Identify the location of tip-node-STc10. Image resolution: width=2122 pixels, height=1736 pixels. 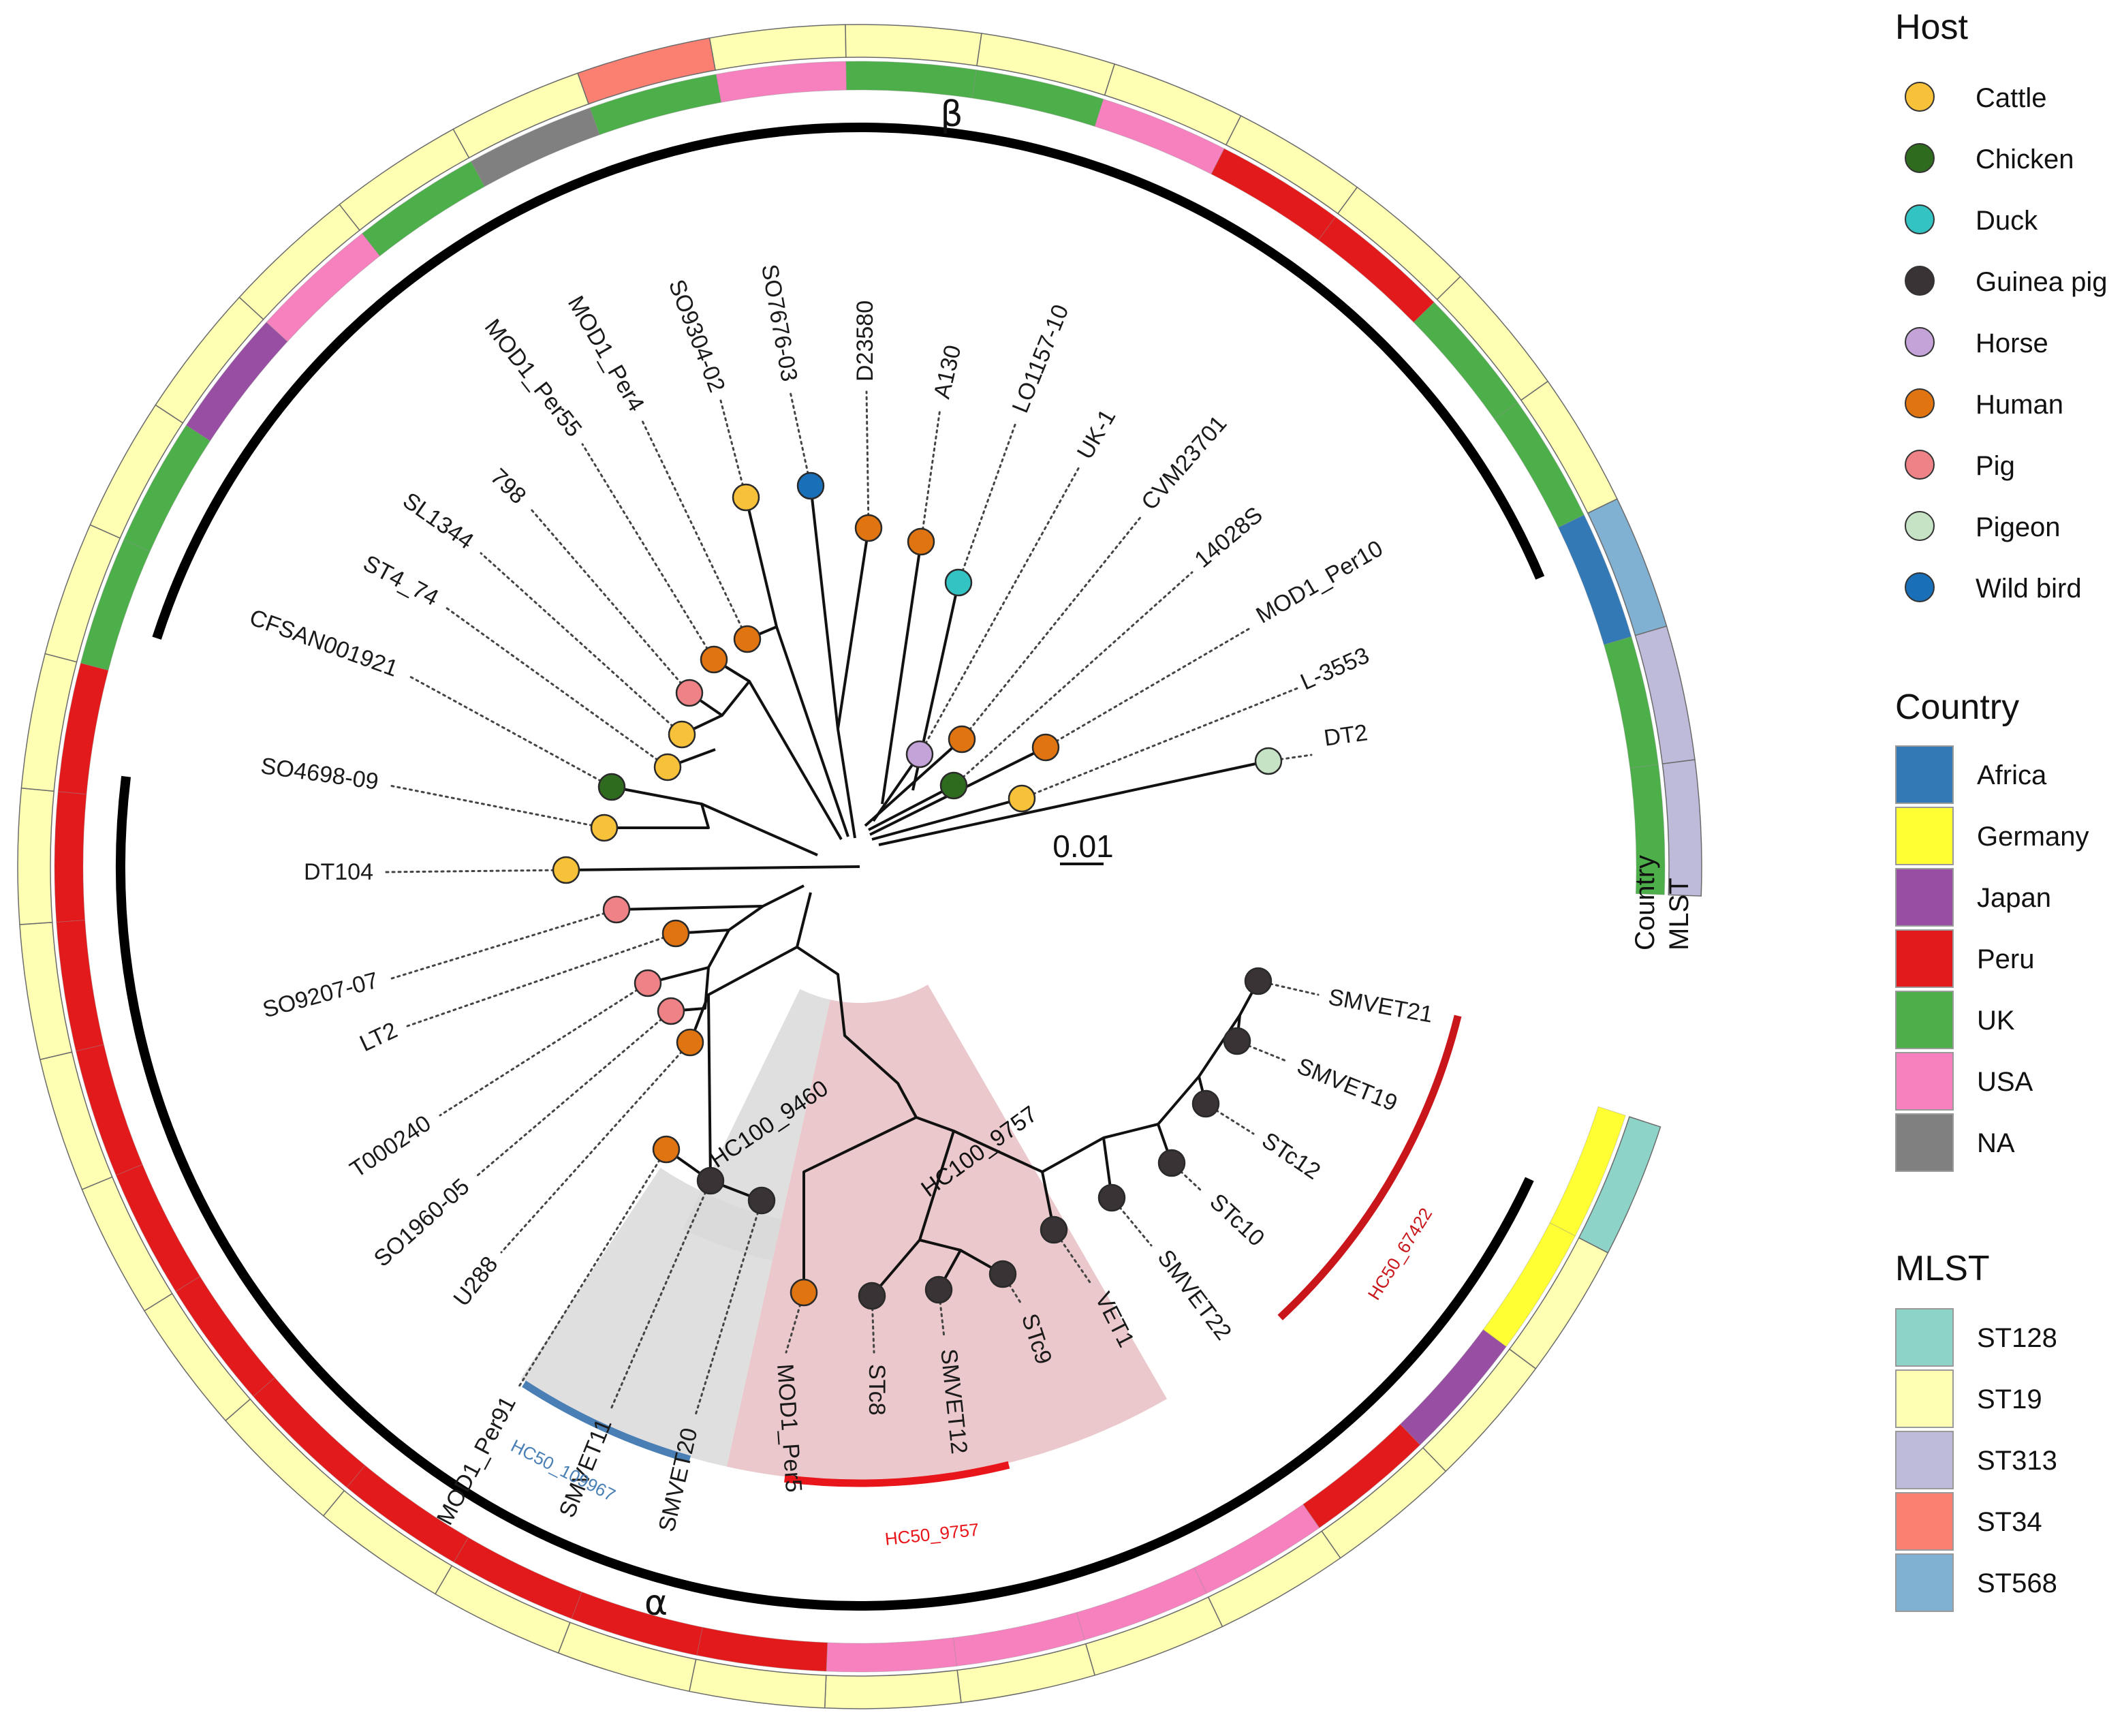
(1172, 1163).